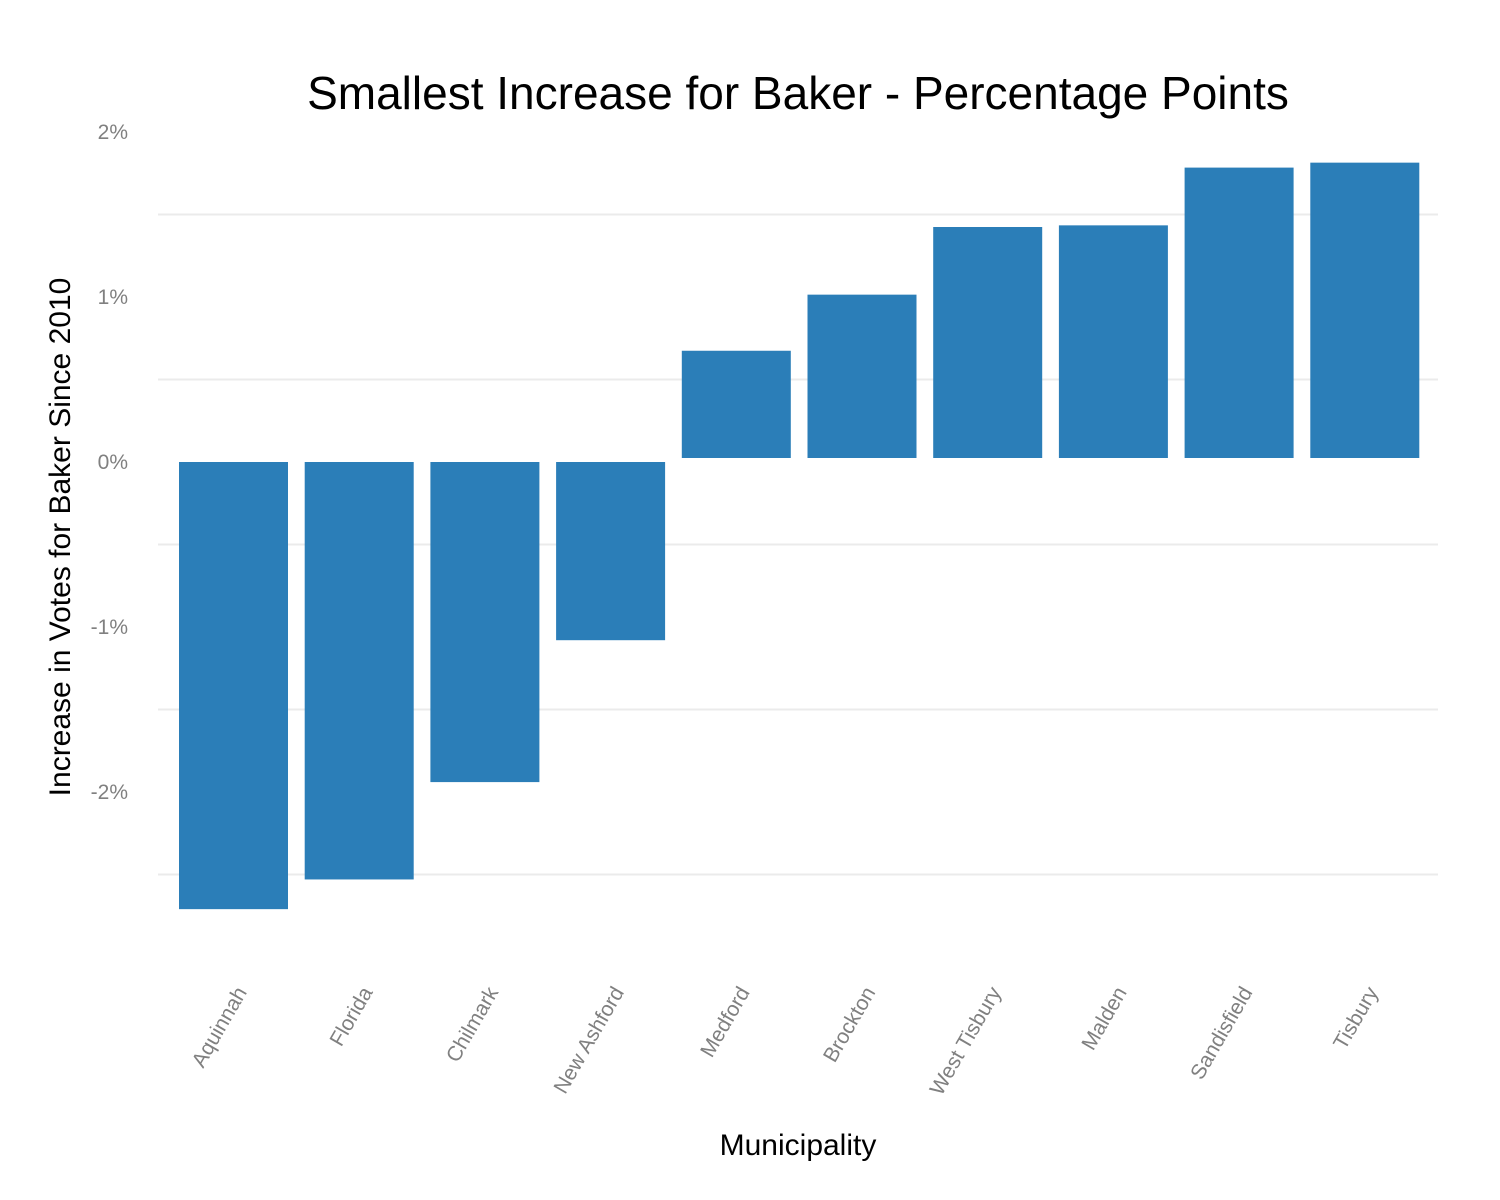 The height and width of the screenshot is (1200, 1500). Describe the element at coordinates (485, 622) in the screenshot. I see `bar-chilmark` at that location.